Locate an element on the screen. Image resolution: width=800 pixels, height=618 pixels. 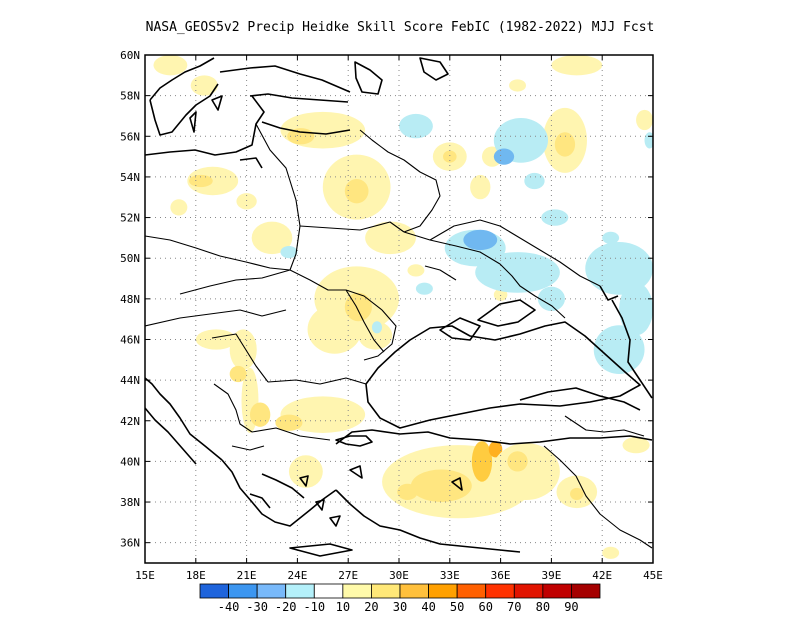
colorbar-label: 70 is located at coordinates (514, 607).